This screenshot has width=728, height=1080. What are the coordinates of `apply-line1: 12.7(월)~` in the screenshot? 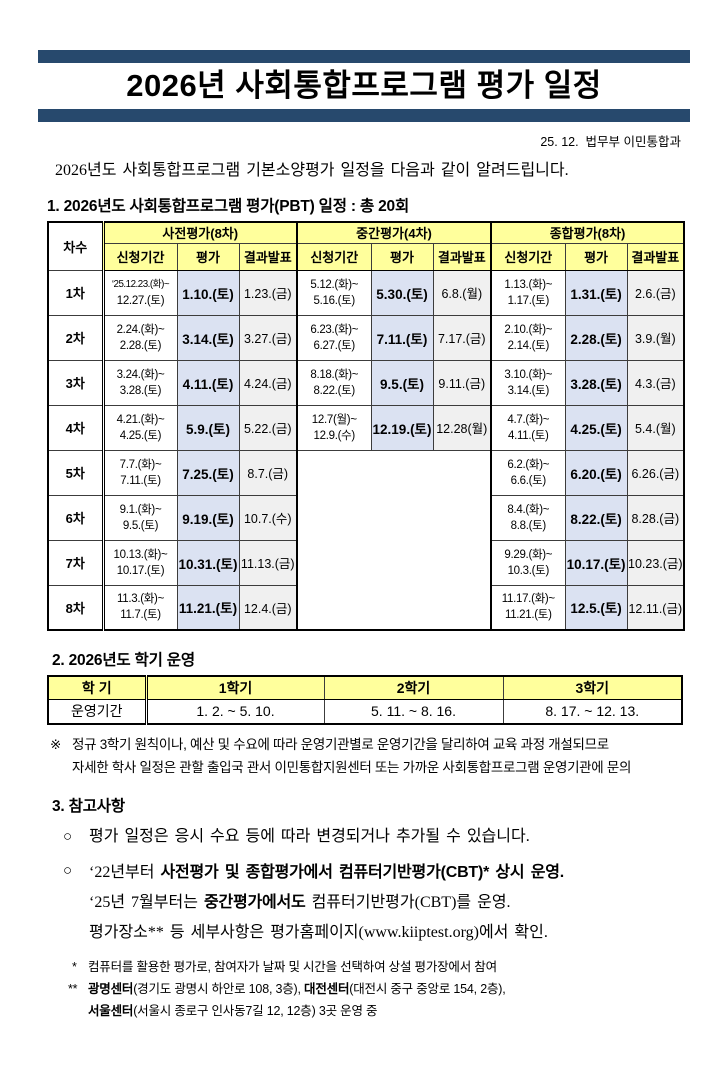 It's located at (334, 419).